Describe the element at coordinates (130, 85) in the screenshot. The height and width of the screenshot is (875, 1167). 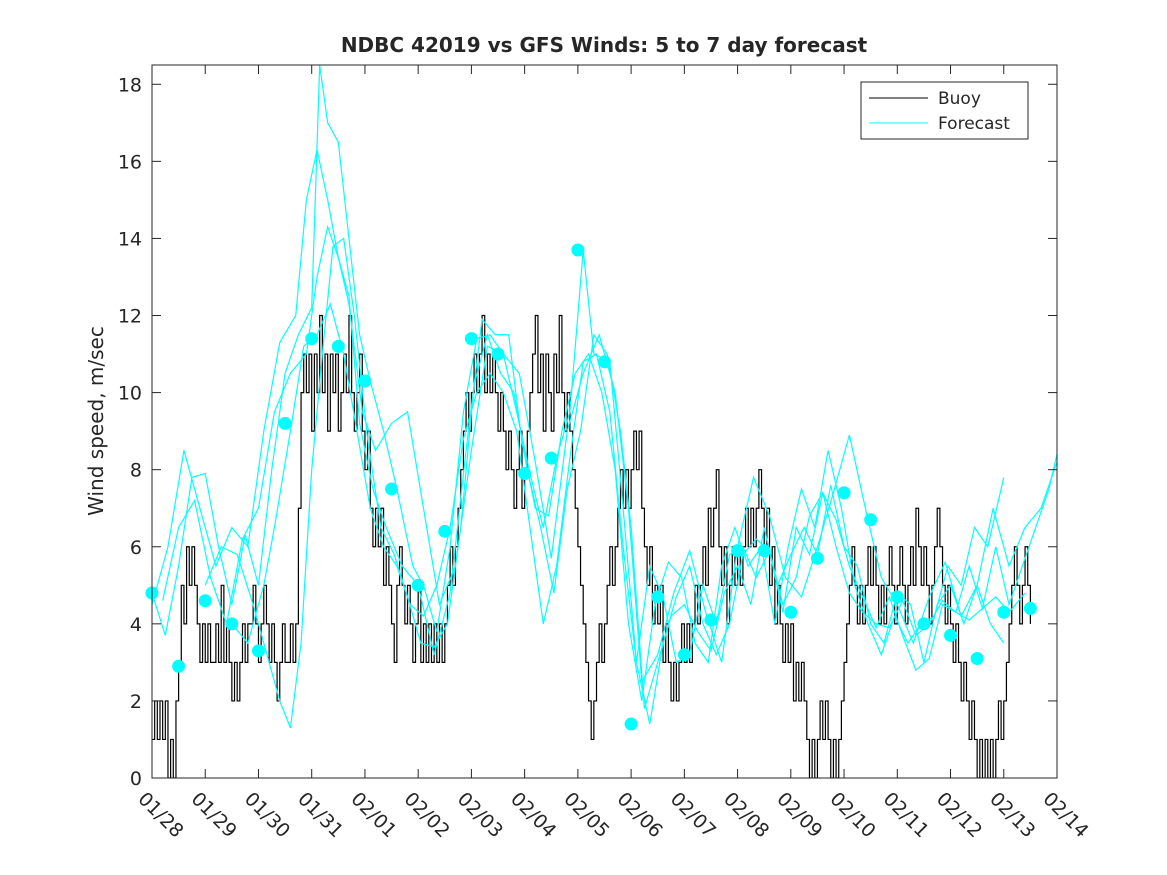
I see `y-tick-label: 18` at that location.